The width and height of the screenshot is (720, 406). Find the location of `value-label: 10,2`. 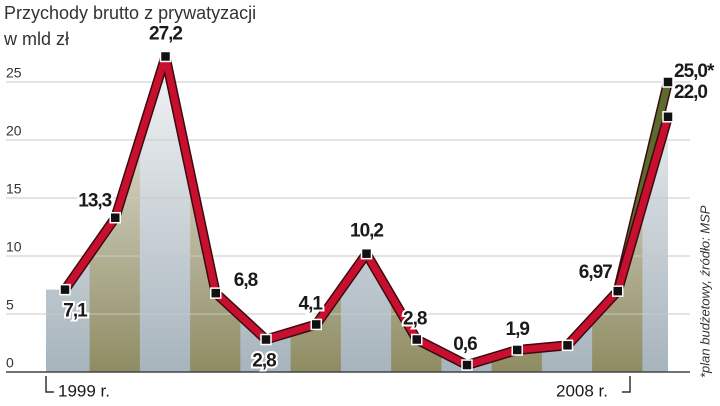

value-label: 10,2 is located at coordinates (366, 231).